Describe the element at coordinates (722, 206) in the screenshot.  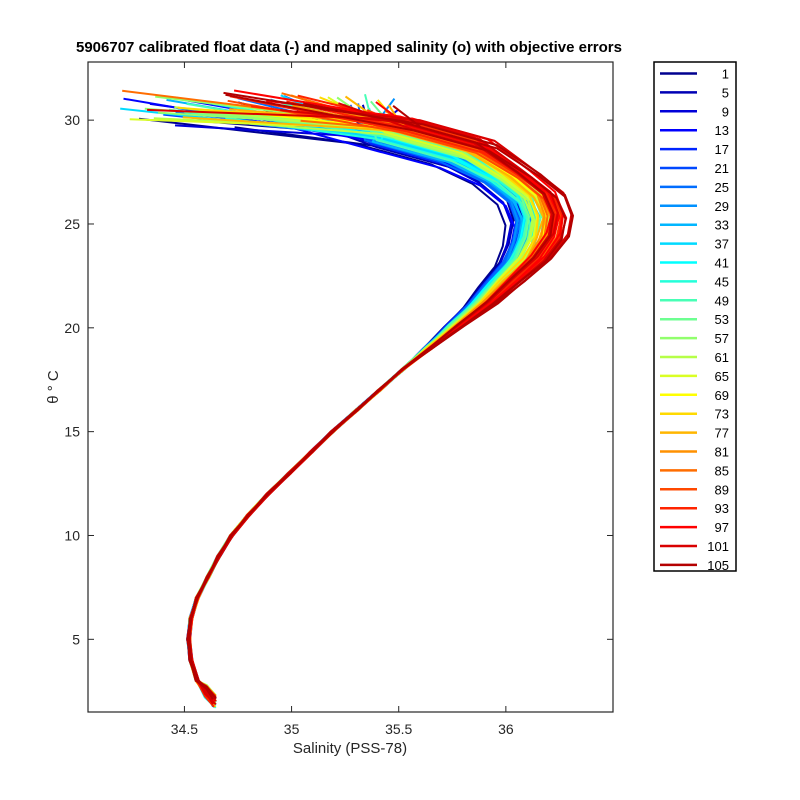
I see `legend-label: 29` at that location.